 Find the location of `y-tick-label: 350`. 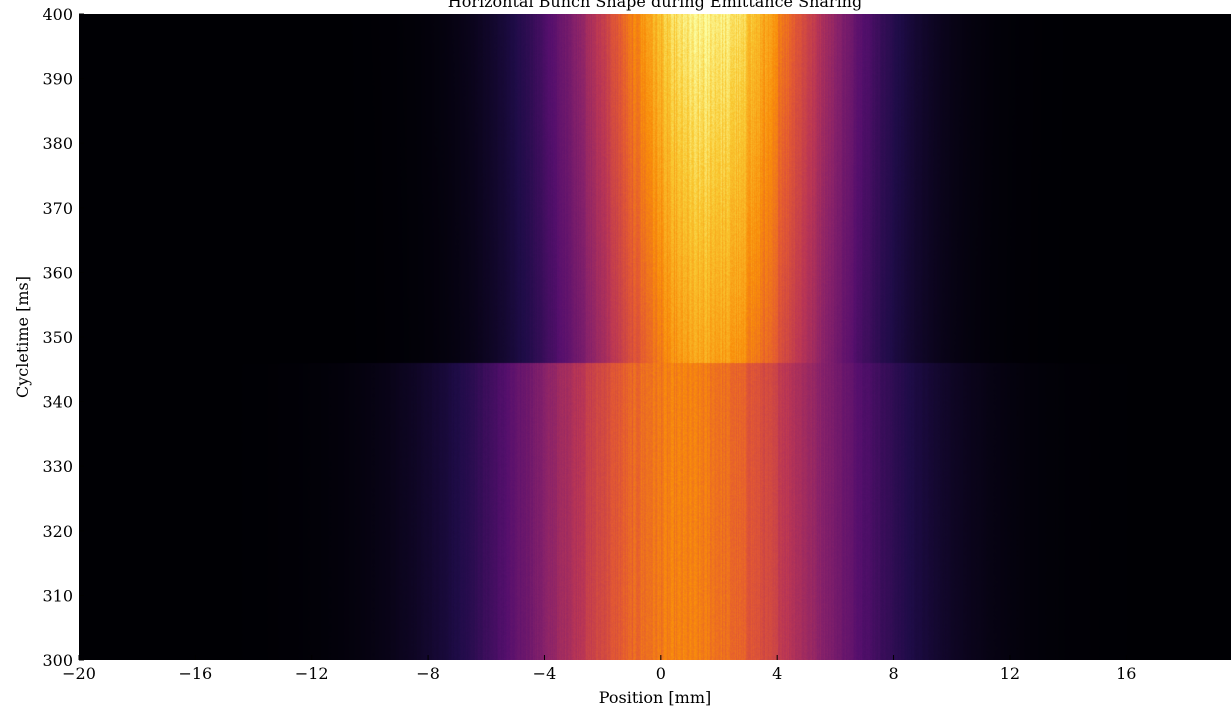

y-tick-label: 350 is located at coordinates (57, 337).